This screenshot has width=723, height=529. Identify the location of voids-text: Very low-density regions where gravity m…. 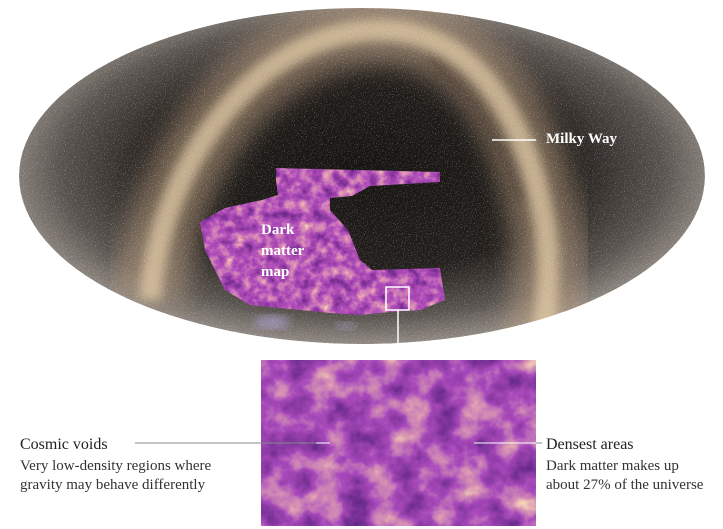
(116, 475).